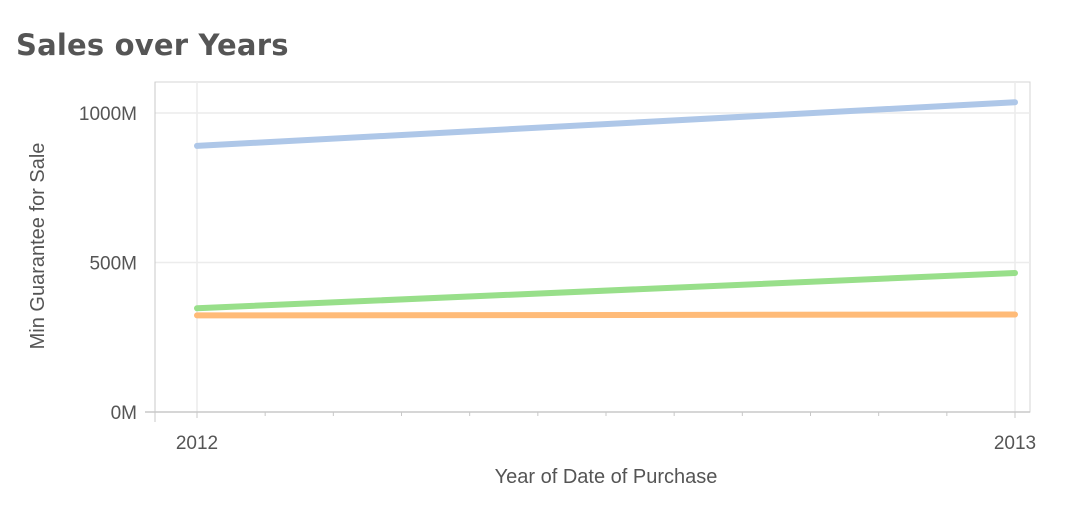  What do you see at coordinates (124, 413) in the screenshot?
I see `y-tick-label: 0M` at bounding box center [124, 413].